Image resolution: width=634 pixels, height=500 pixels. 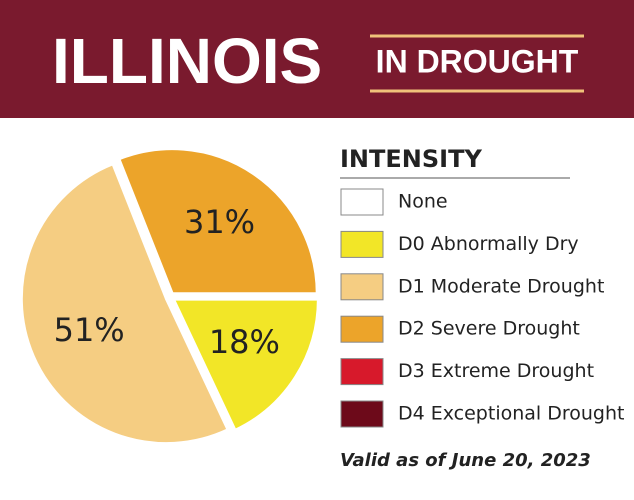 What do you see at coordinates (411, 159) in the screenshot?
I see `legend-title: INTENSITY` at bounding box center [411, 159].